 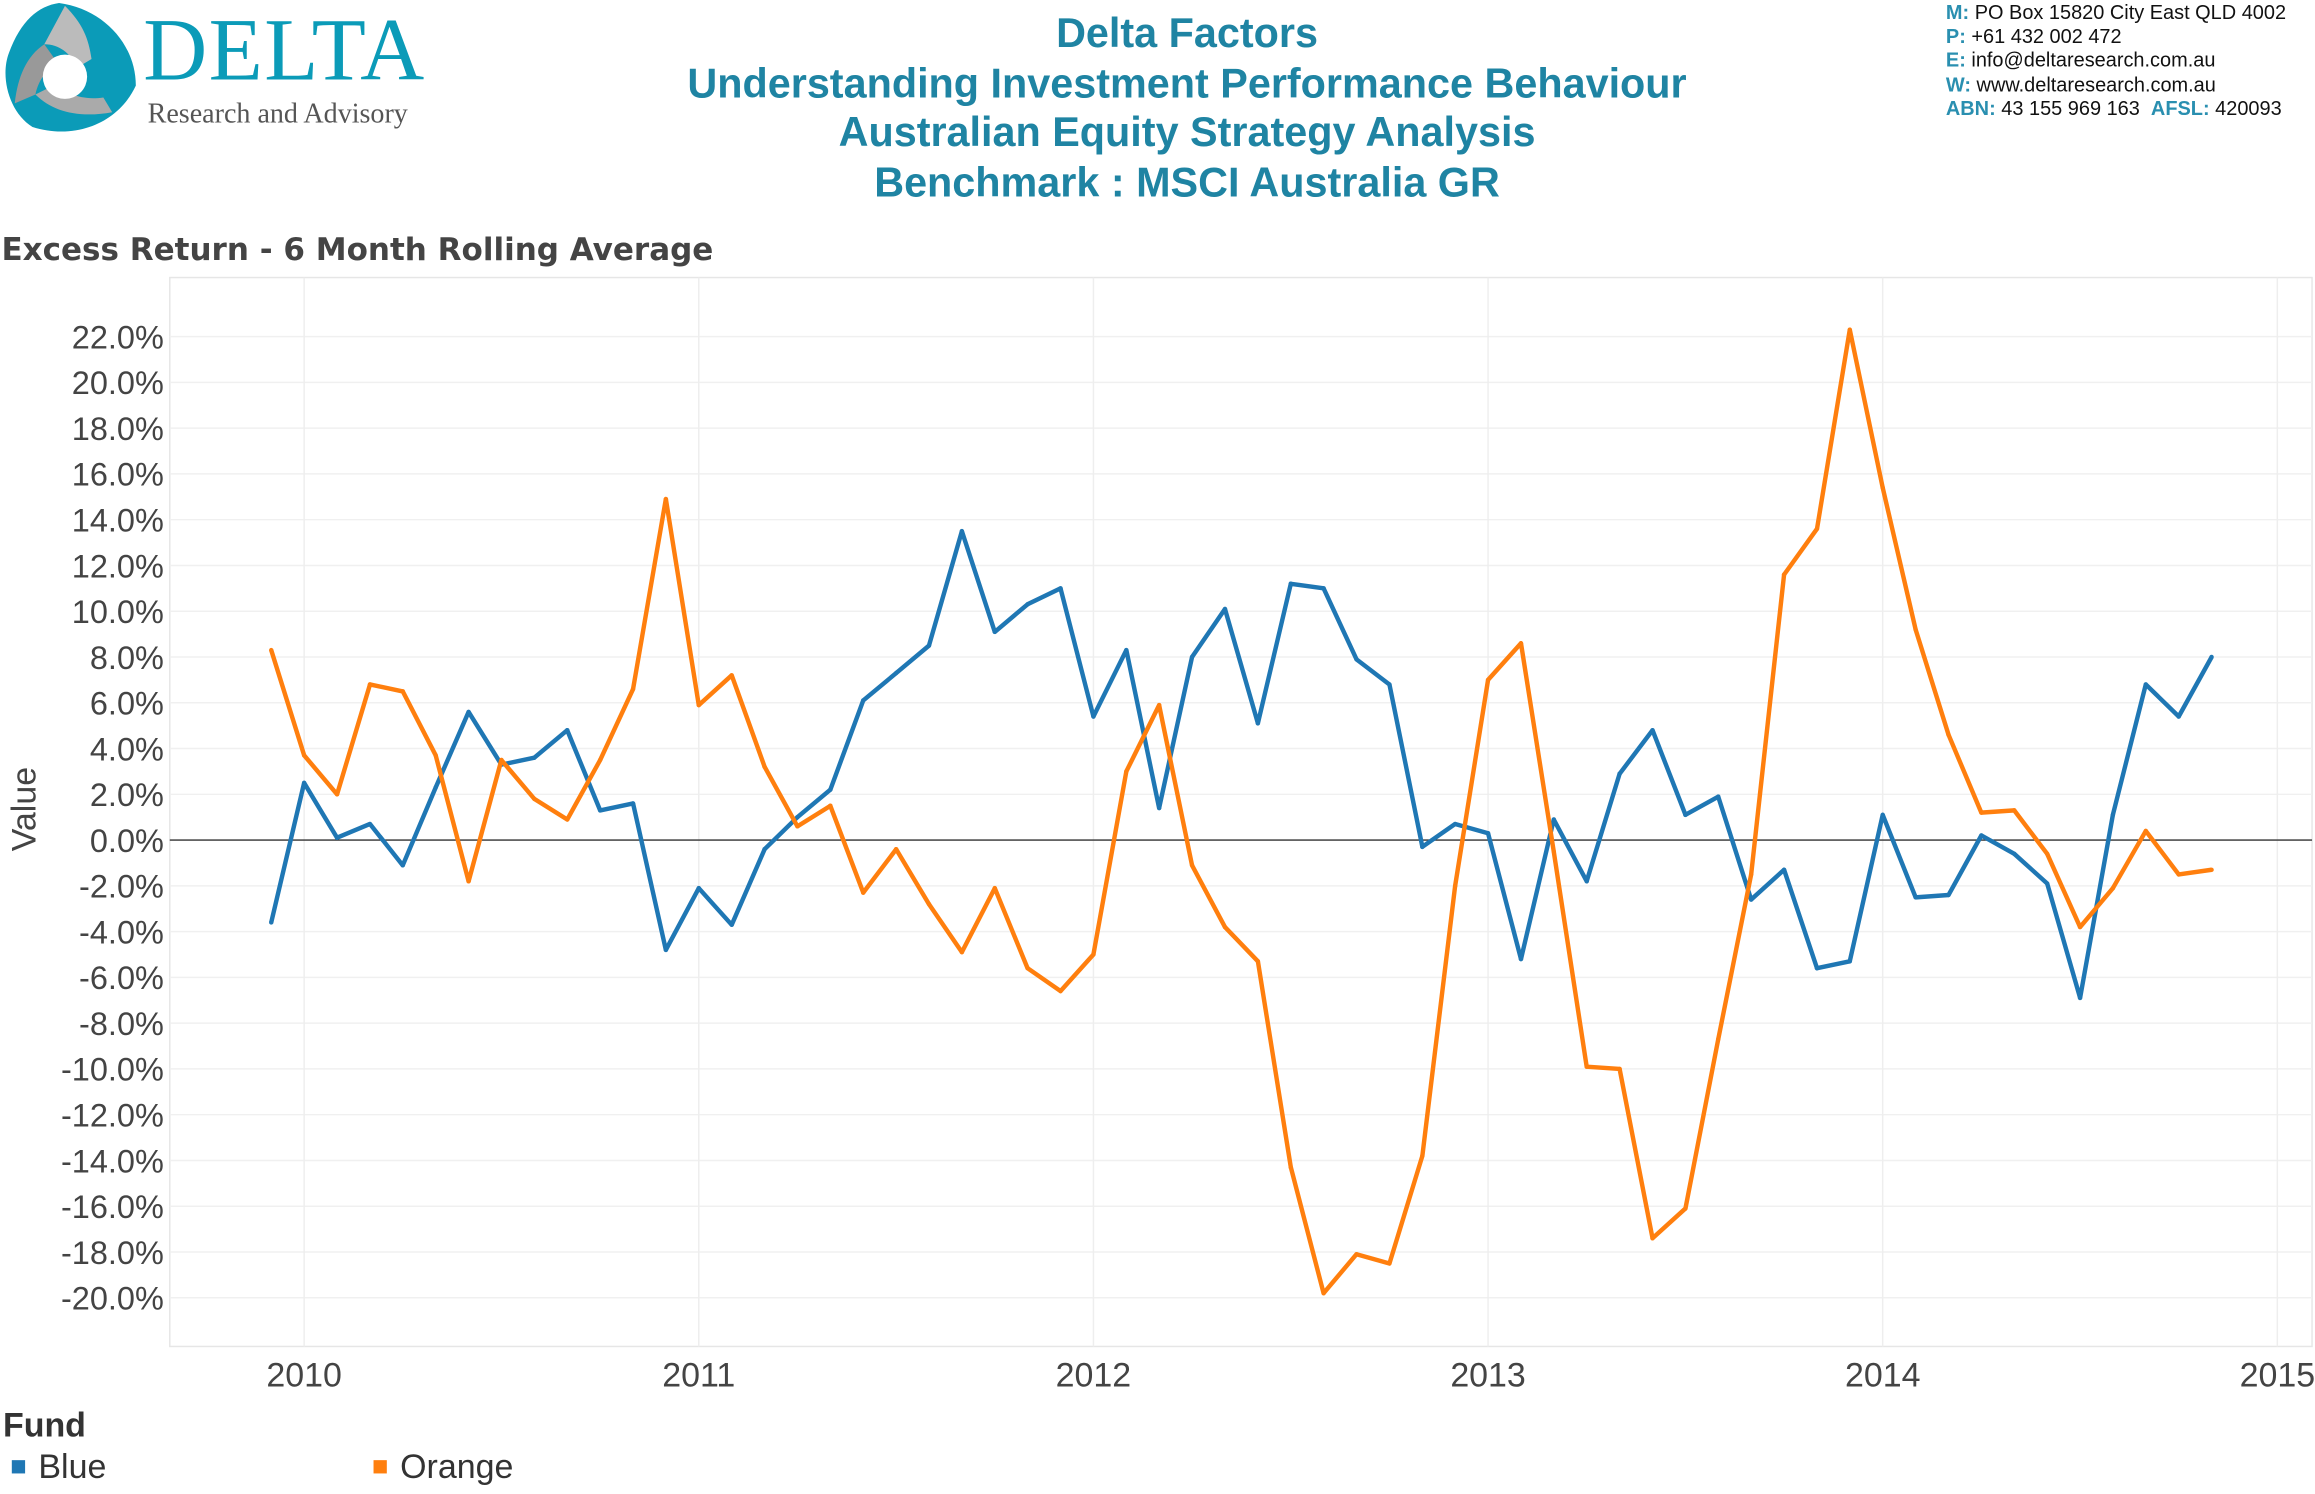 I want to click on mail-label: M:, so click(x=1957, y=12).